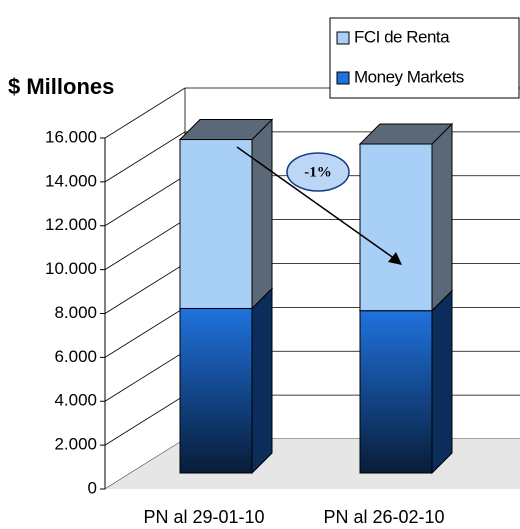 The image size is (520, 529). Describe the element at coordinates (71, 224) in the screenshot. I see `y-tick-label: 12.000` at that location.